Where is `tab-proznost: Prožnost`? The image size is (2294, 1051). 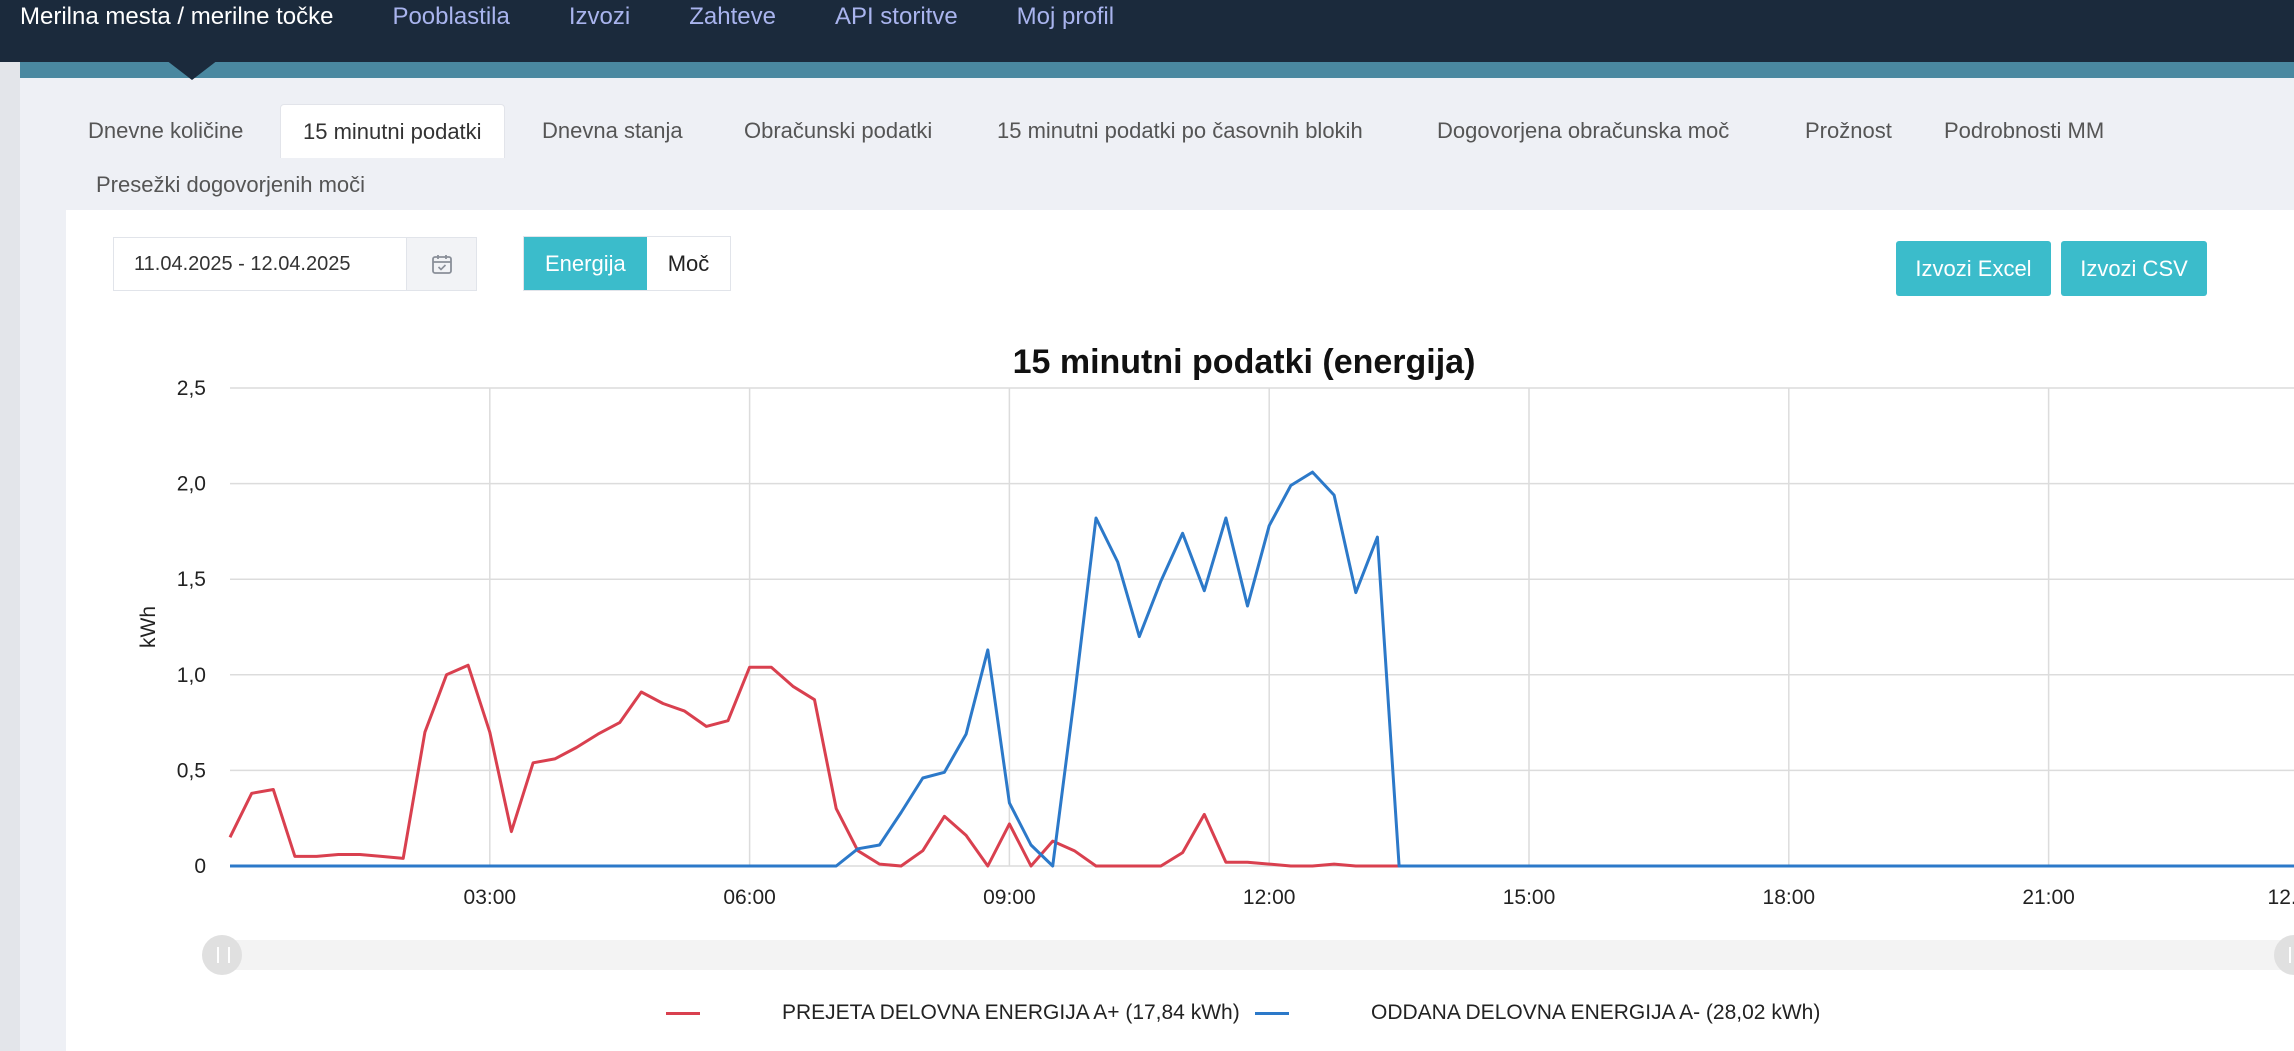 tab-proznost: Prožnost is located at coordinates (1848, 130).